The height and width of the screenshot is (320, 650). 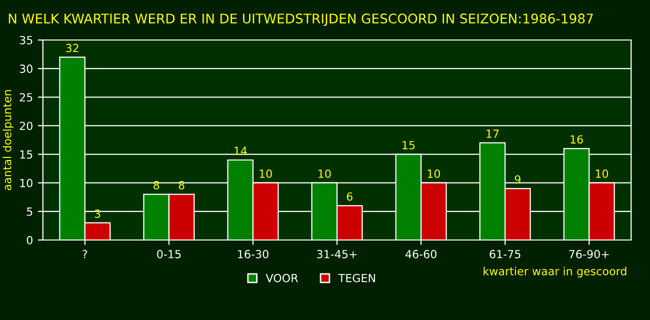 I want to click on data-label: 14, so click(x=240, y=150).